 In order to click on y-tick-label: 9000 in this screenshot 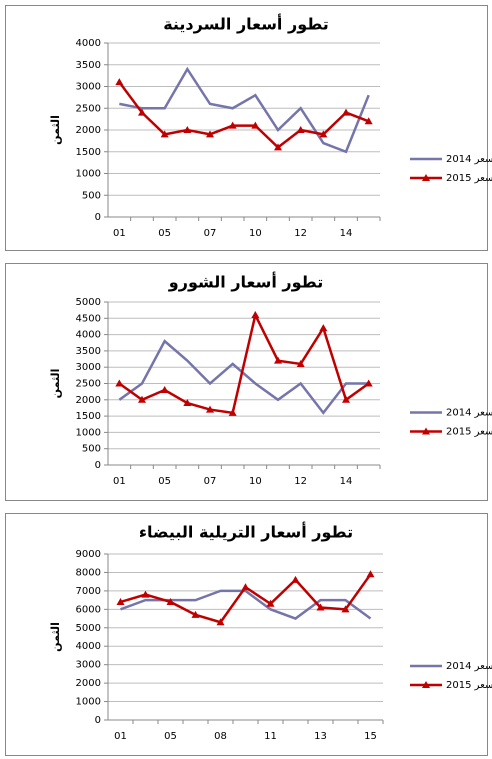, I will do `click(88, 554)`.